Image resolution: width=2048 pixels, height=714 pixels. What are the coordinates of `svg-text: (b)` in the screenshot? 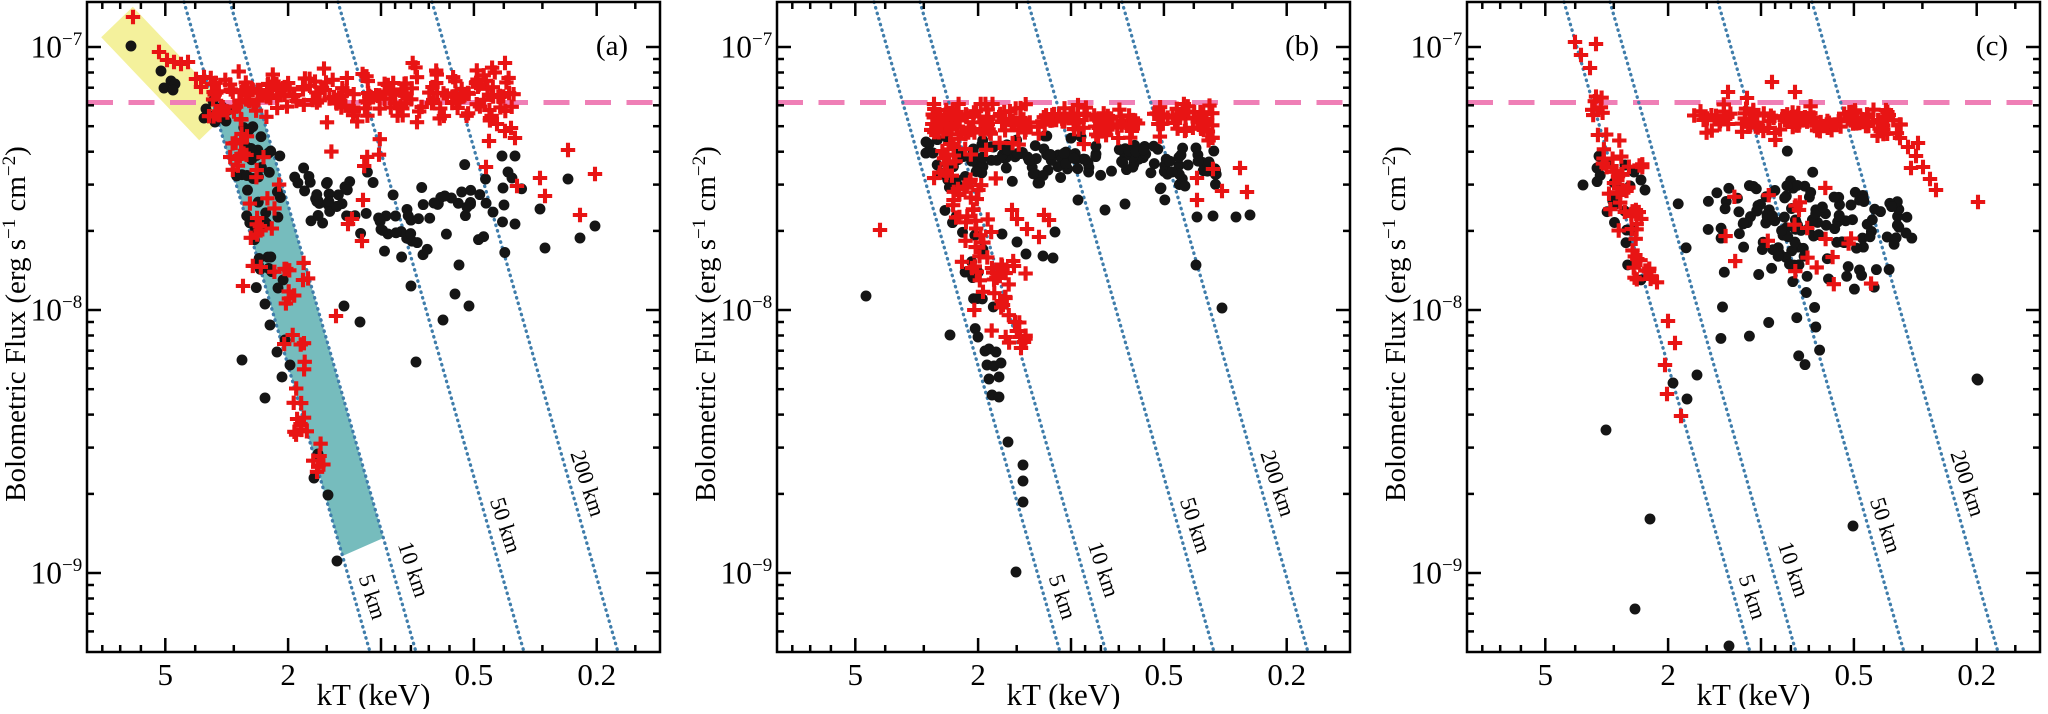 It's located at (1302, 46).